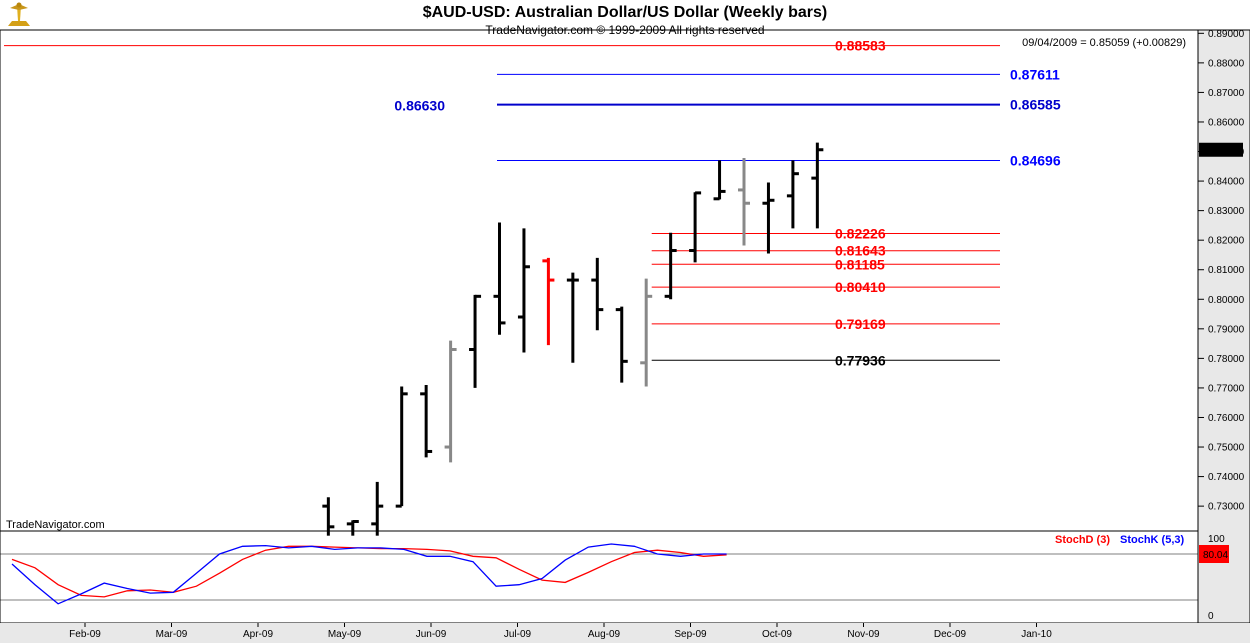  I want to click on date-axis, so click(625, 633).